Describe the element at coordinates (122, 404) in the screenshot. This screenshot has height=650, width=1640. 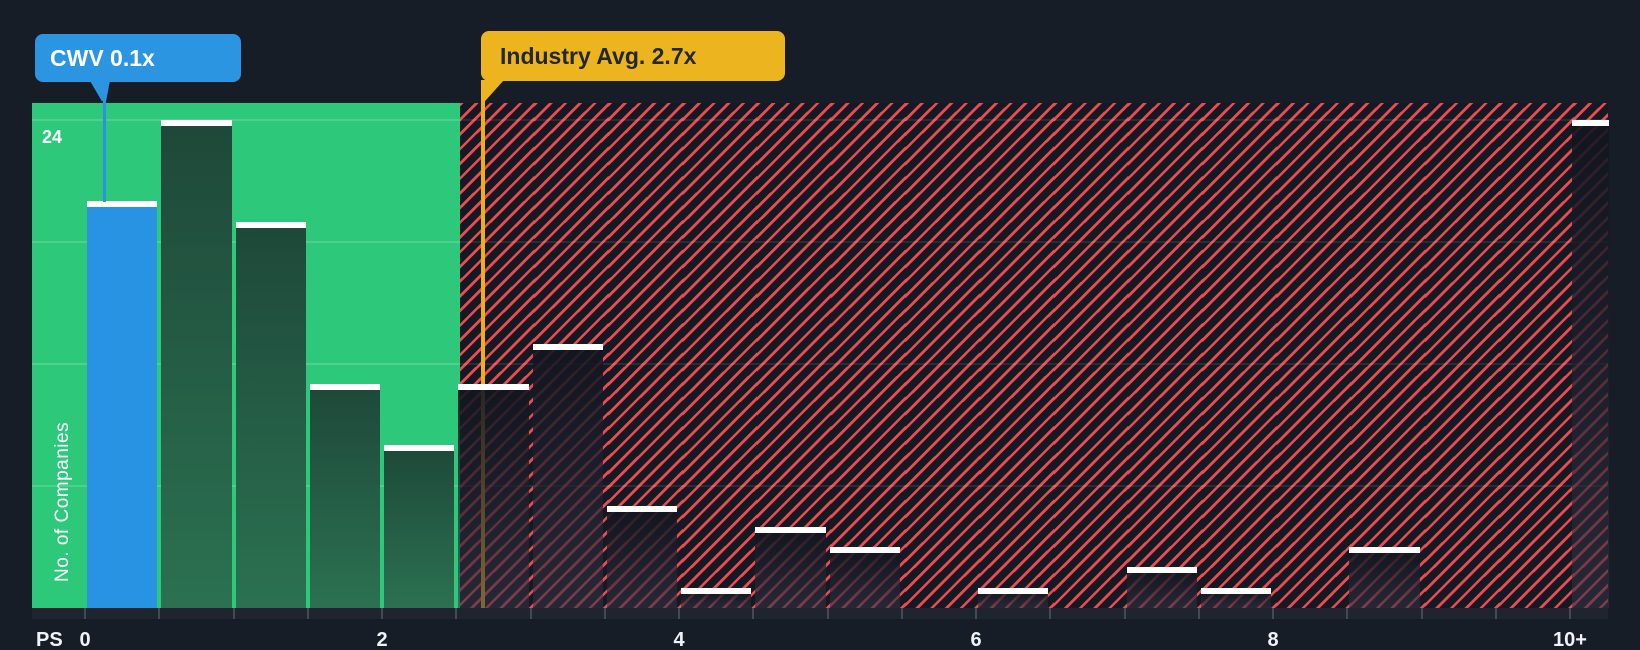
I see `histogram-bar-0-0.5` at that location.